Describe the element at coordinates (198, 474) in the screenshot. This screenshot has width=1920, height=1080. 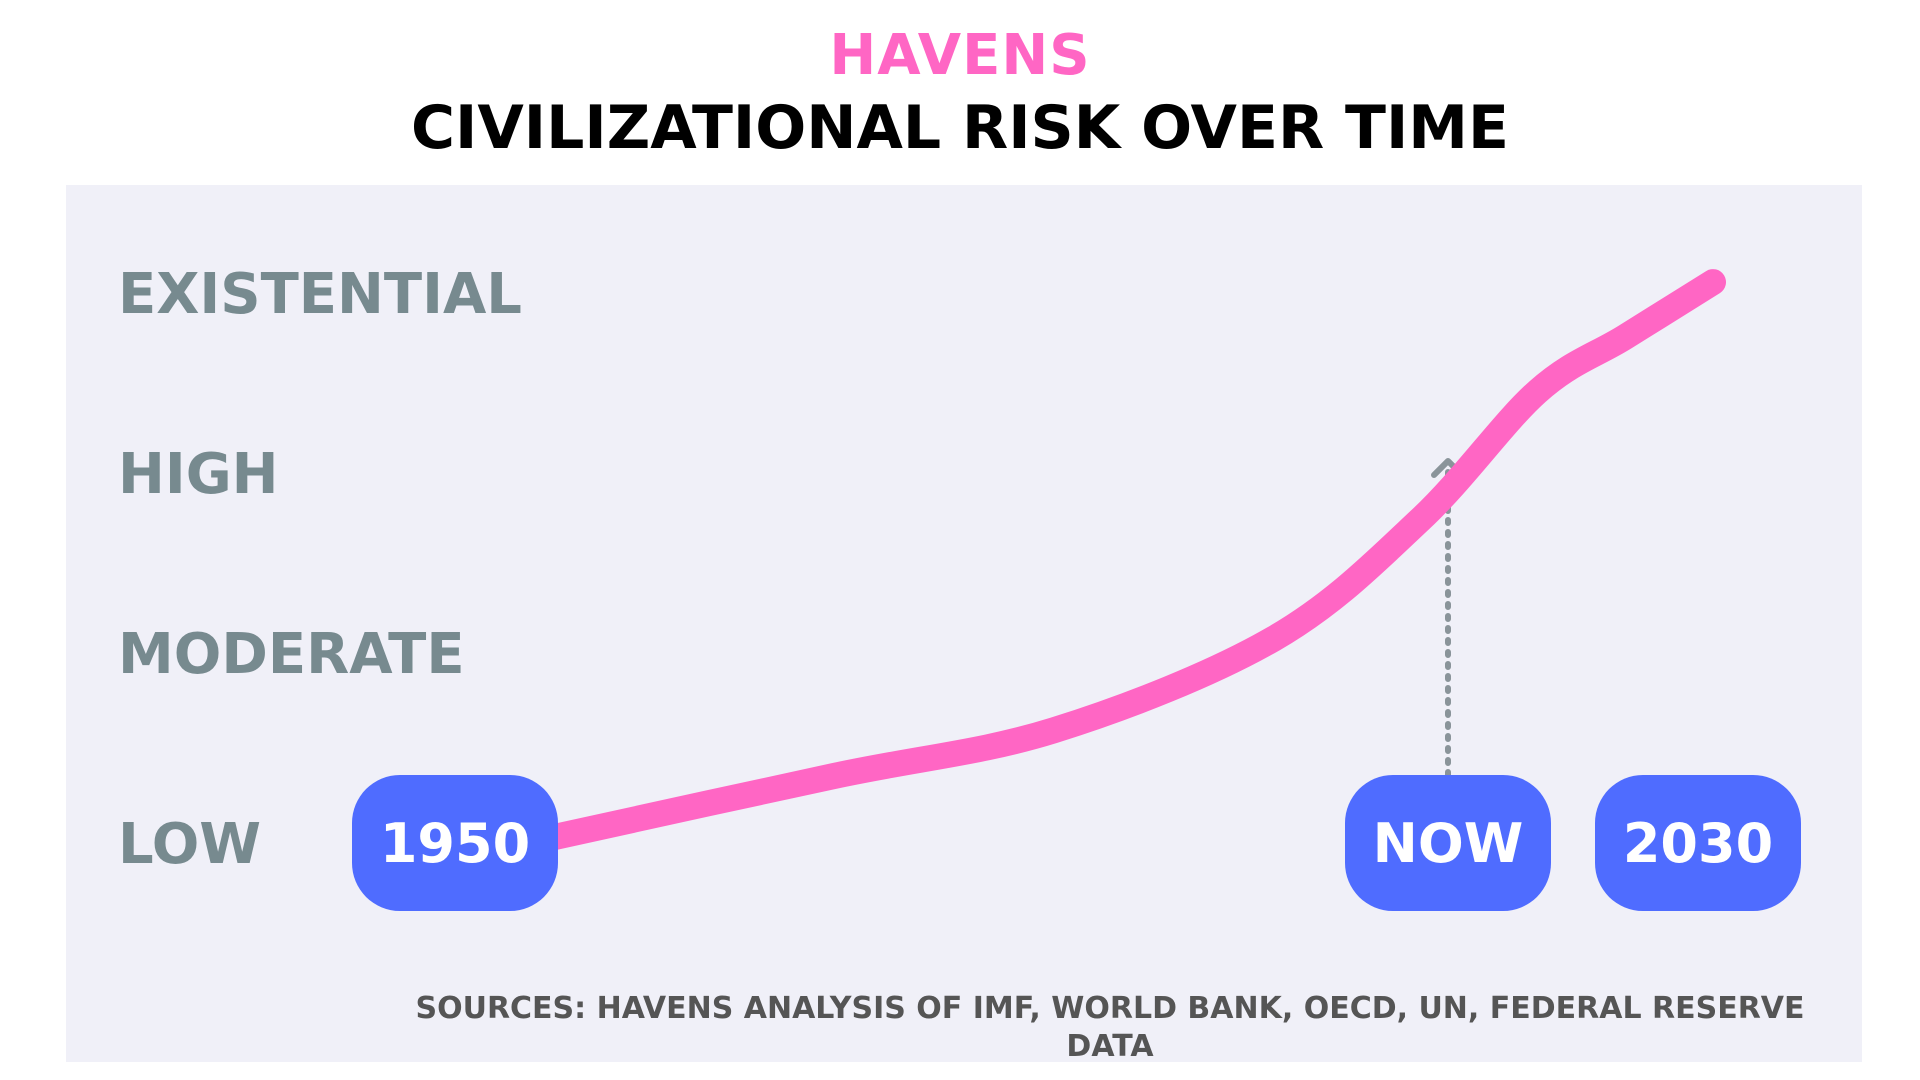
I see `y-label-high: HIGH` at that location.